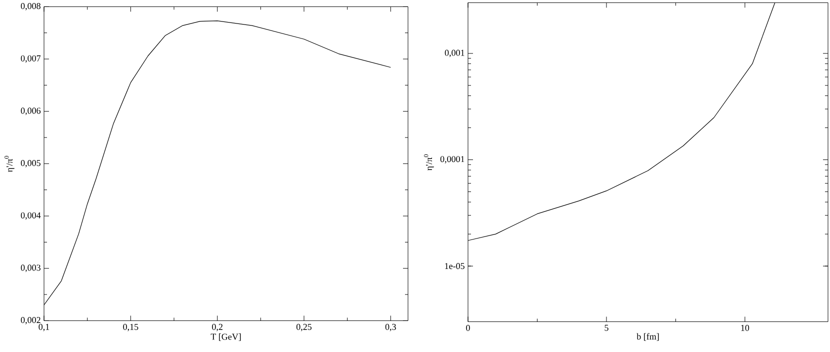 The image size is (830, 352). What do you see at coordinates (304, 328) in the screenshot?
I see `x-tick-label: 0,25` at bounding box center [304, 328].